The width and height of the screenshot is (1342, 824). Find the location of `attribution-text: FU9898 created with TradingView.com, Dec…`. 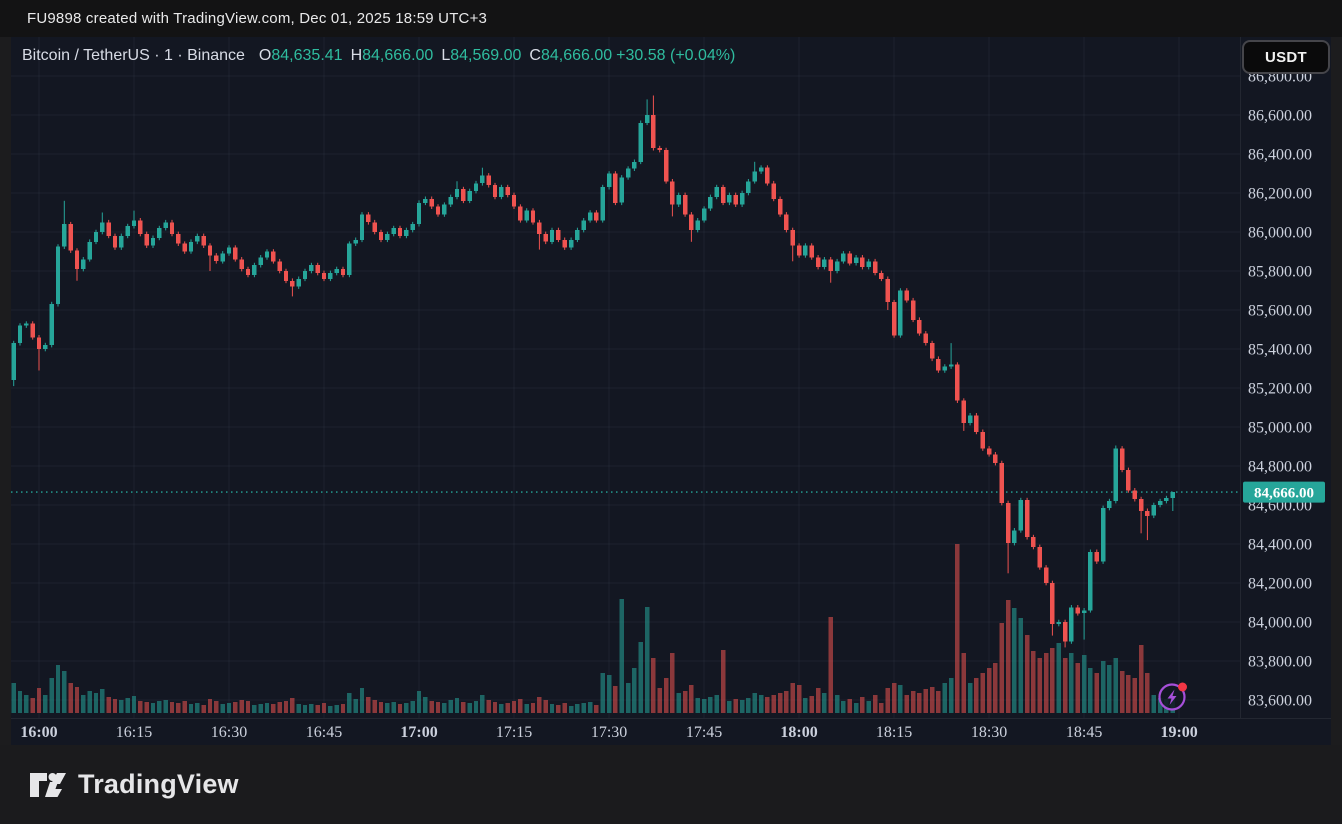

attribution-text: FU9898 created with TradingView.com, Dec… is located at coordinates (257, 18).